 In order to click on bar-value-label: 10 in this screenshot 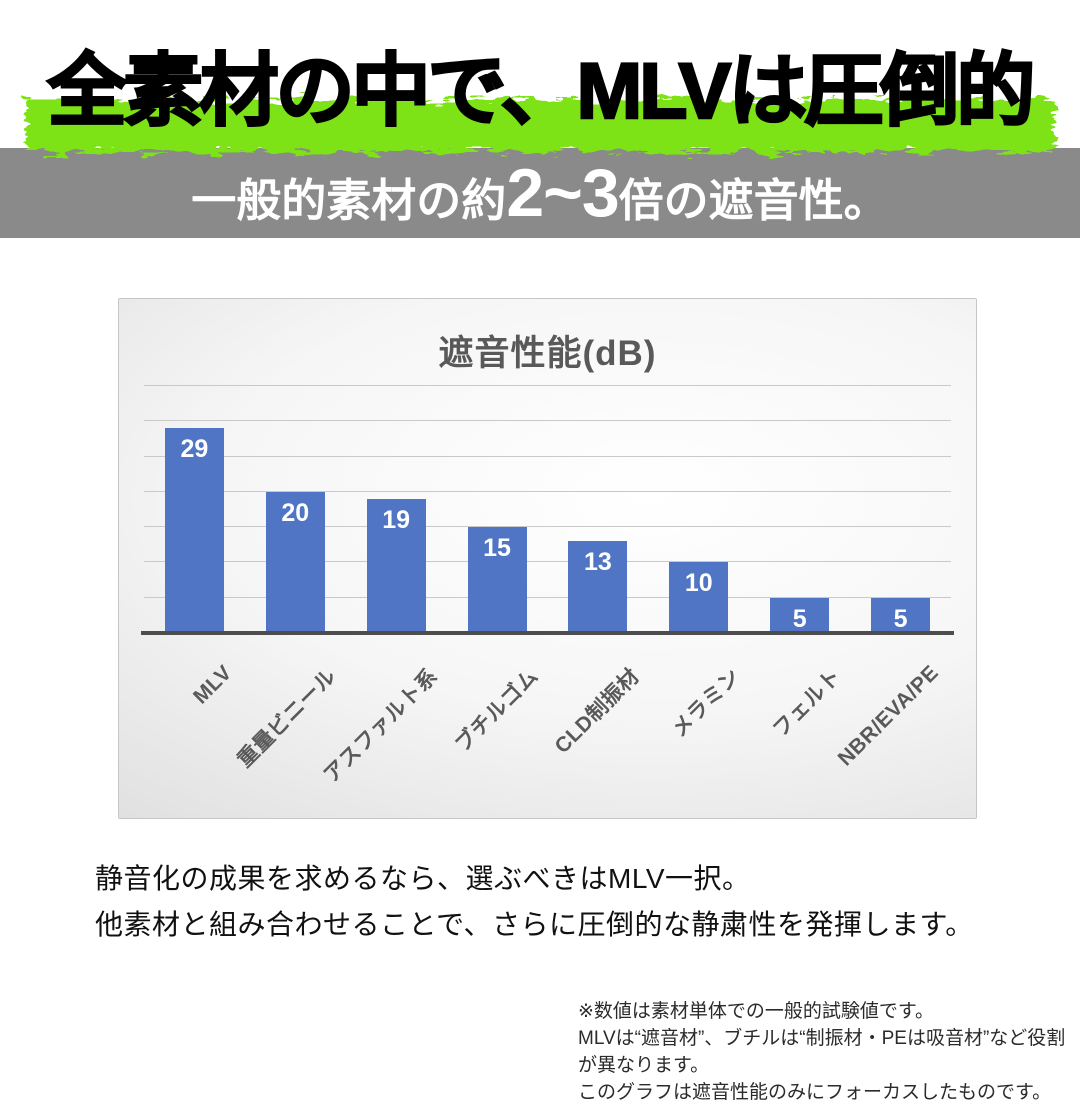, I will do `click(698, 583)`.